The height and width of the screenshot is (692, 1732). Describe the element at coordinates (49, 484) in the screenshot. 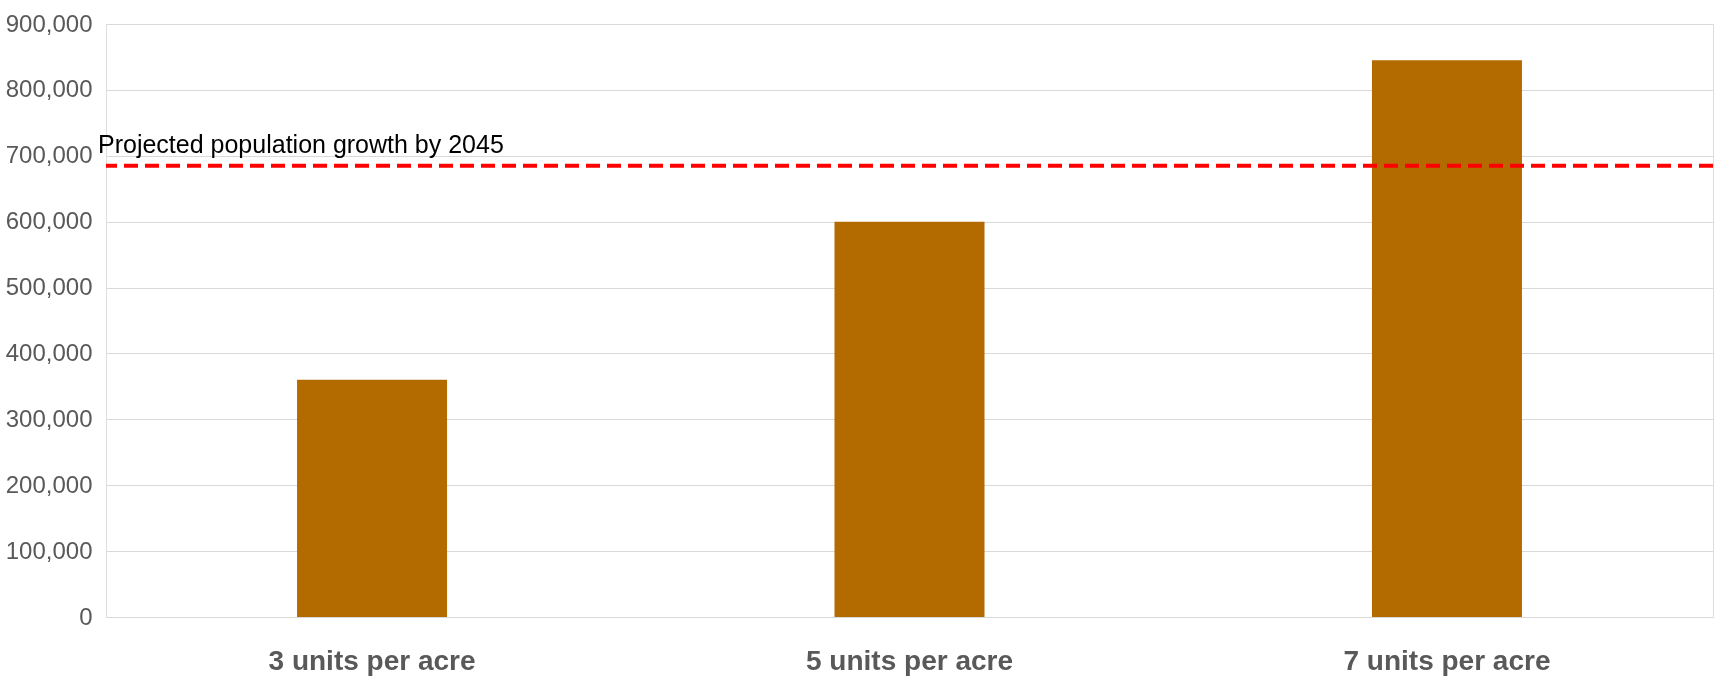

I see `y-tick-label: 200,000` at that location.